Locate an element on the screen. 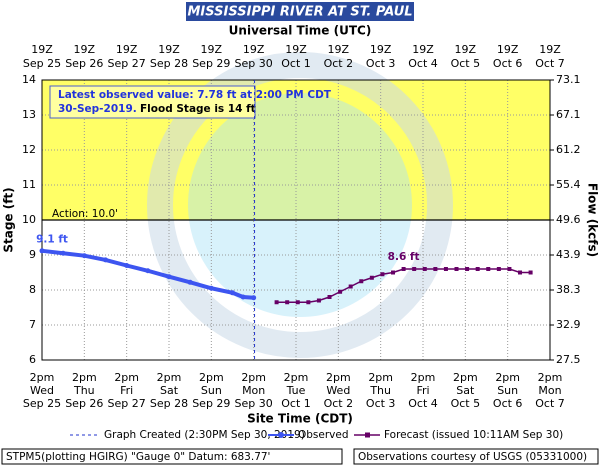 Image resolution: width=600 pixels, height=465 pixels. x-tick-label: Tue is located at coordinates (296, 390).